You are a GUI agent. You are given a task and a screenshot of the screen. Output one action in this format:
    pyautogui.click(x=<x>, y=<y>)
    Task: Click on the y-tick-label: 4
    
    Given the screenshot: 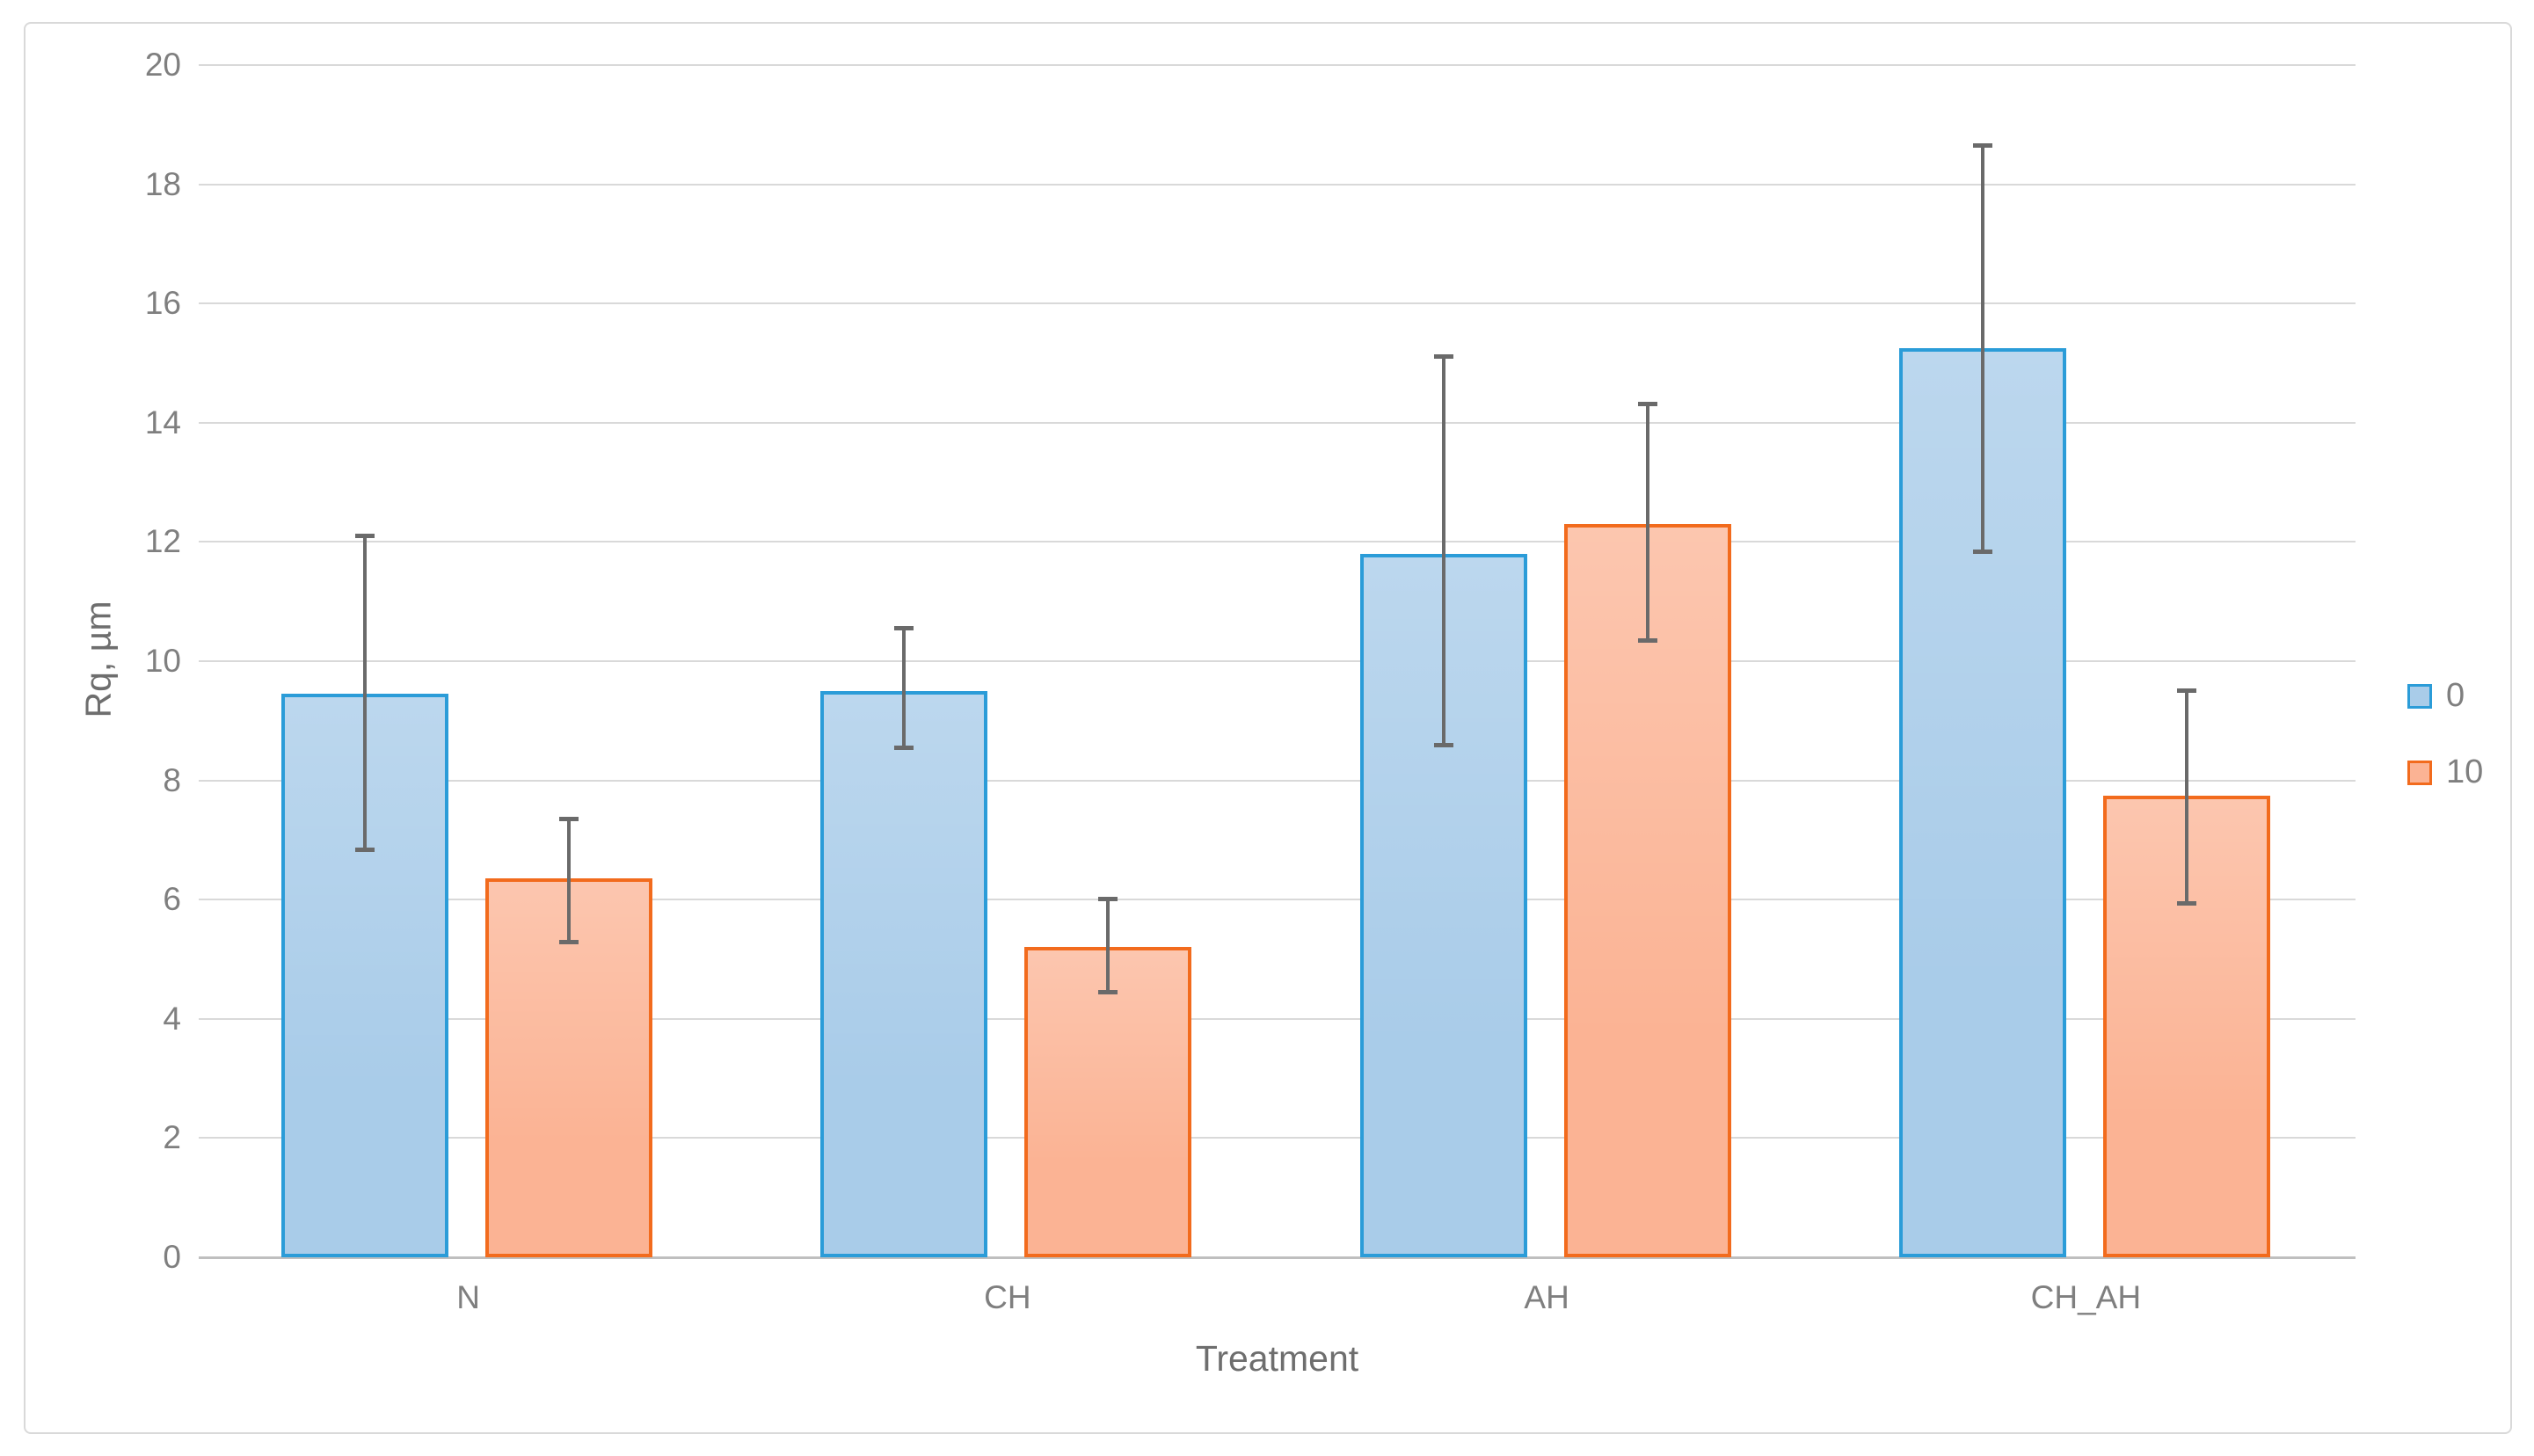 What is the action you would take?
    pyautogui.click(x=172, y=1018)
    